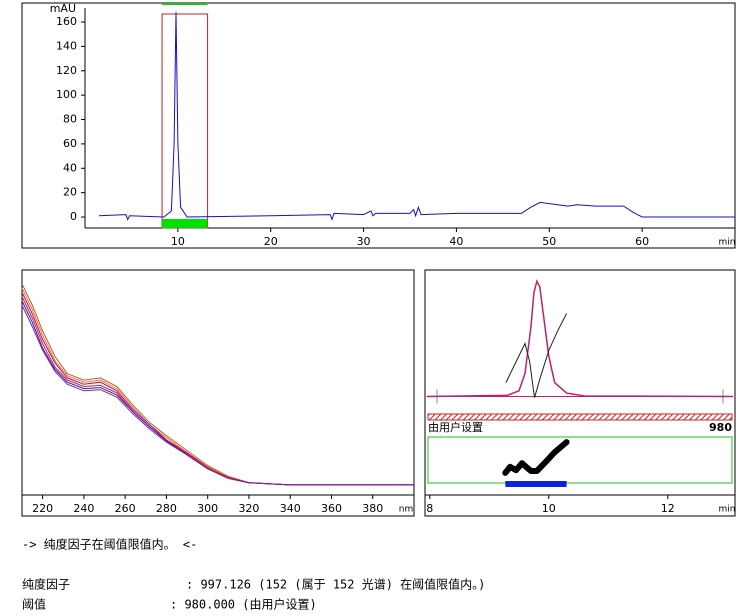 Image resolution: width=750 pixels, height=616 pixels. Describe the element at coordinates (720, 427) in the screenshot. I see `threshold-value: 980` at that location.